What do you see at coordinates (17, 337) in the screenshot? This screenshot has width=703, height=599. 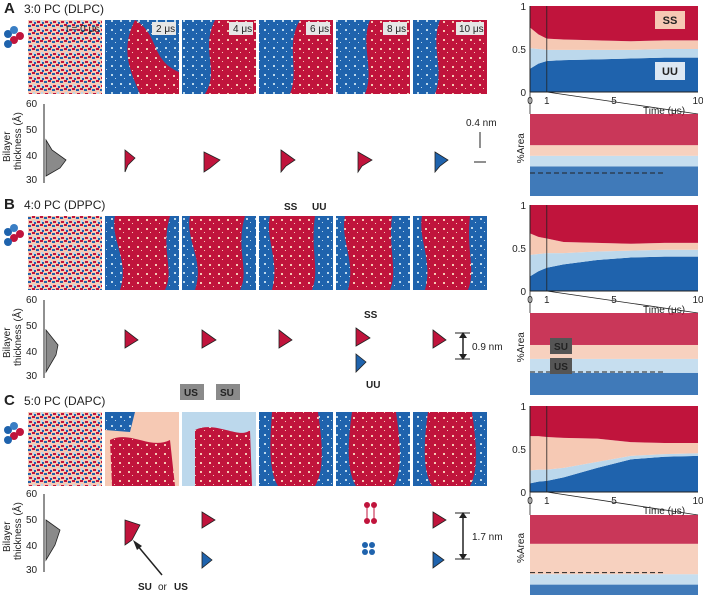 I see `bilayer-label-line2-b: thickness (Å)` at bounding box center [17, 337].